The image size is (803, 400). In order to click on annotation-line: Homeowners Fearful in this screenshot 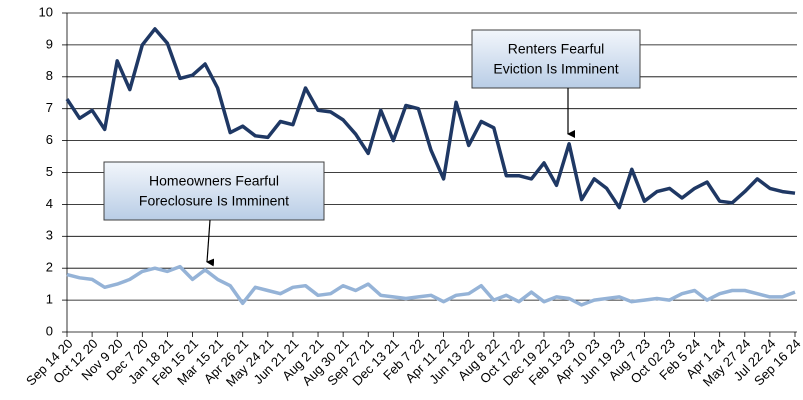, I will do `click(214, 181)`.